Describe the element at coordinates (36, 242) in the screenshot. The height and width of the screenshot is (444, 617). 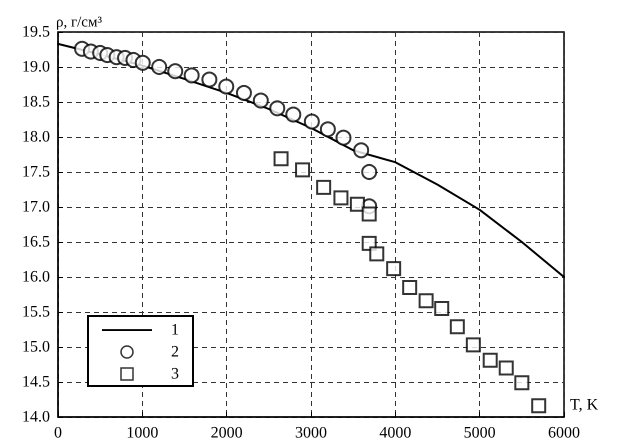
I see `y-tick-label: 16.5` at that location.